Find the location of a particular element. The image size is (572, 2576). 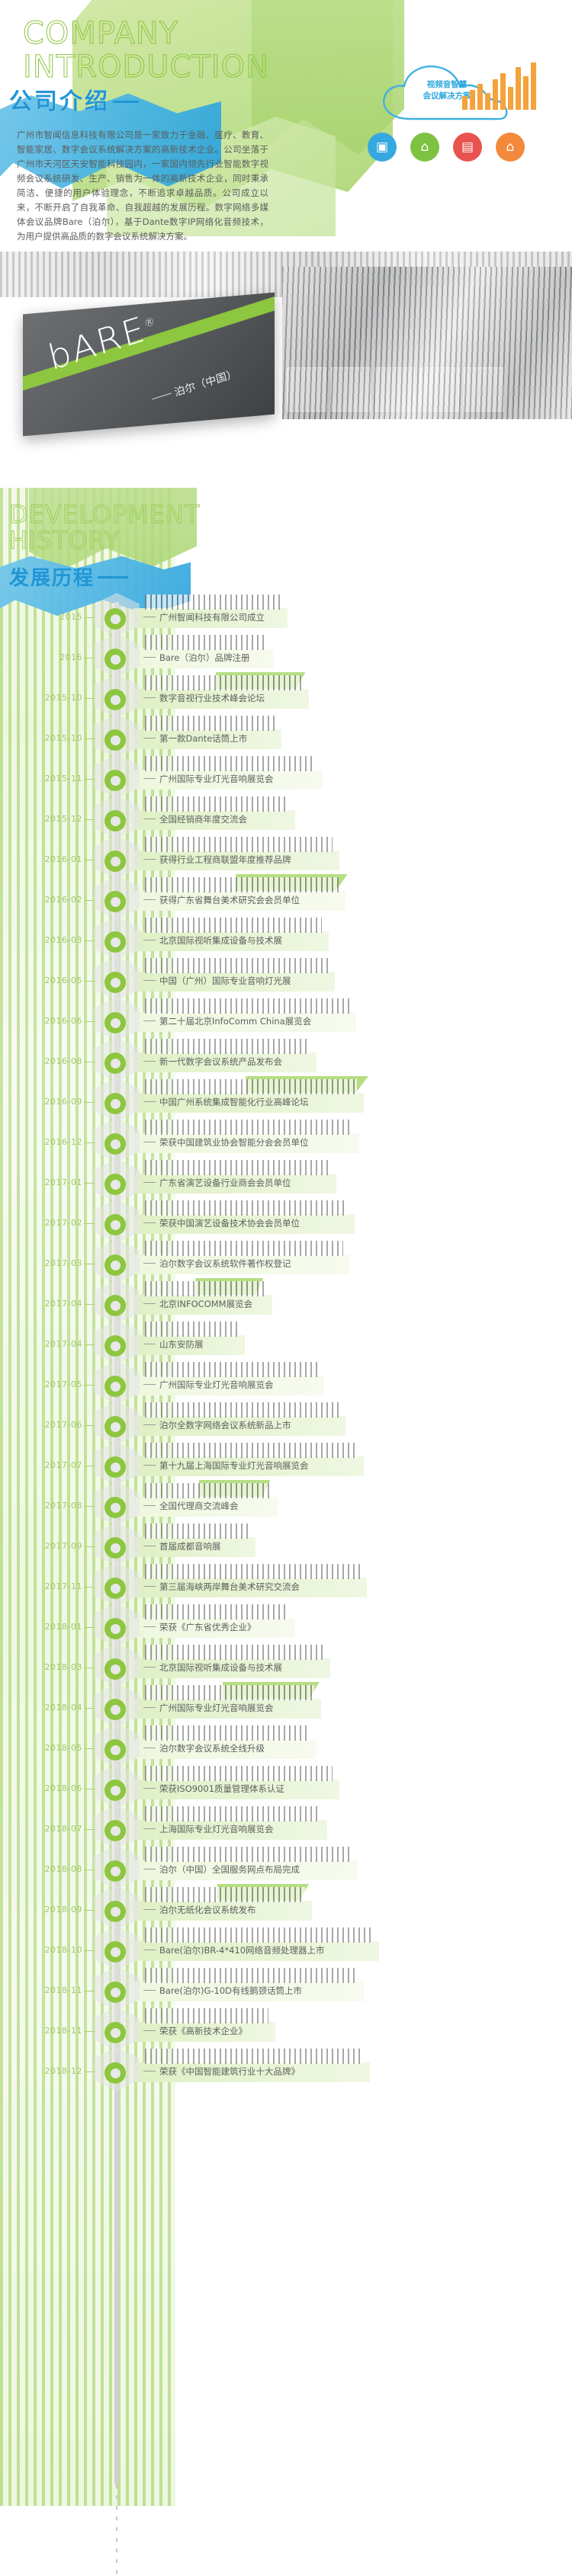

timeline-date: 2016-08 is located at coordinates (56, 1061).